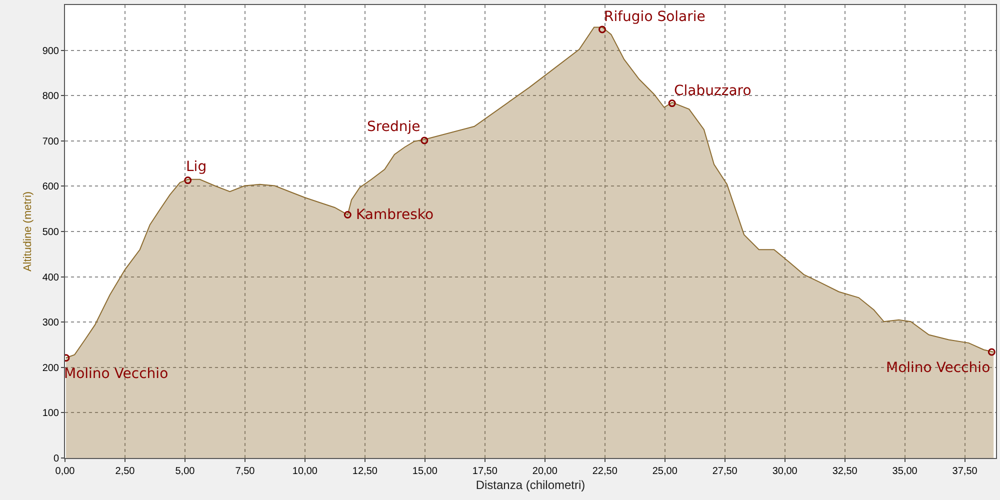 This screenshot has width=1000, height=500. I want to click on y-tick-label: 200, so click(51, 368).